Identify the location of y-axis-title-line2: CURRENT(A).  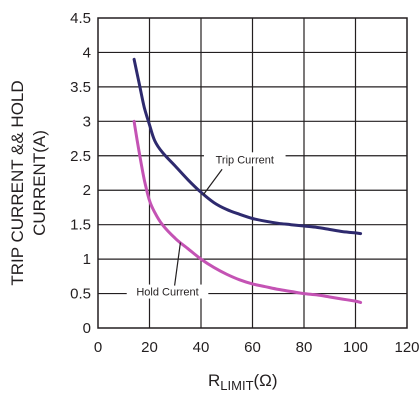
(39, 183).